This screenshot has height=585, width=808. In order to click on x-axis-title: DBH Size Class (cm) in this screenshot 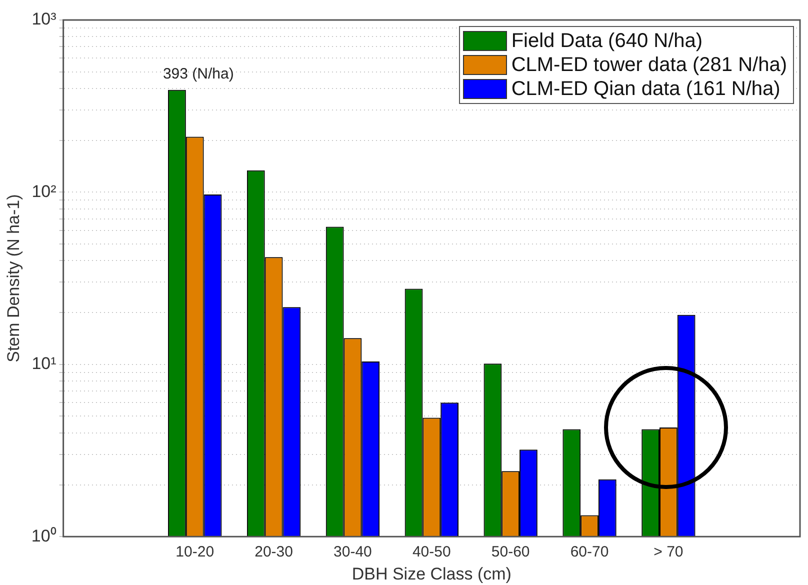, I will do `click(432, 574)`.